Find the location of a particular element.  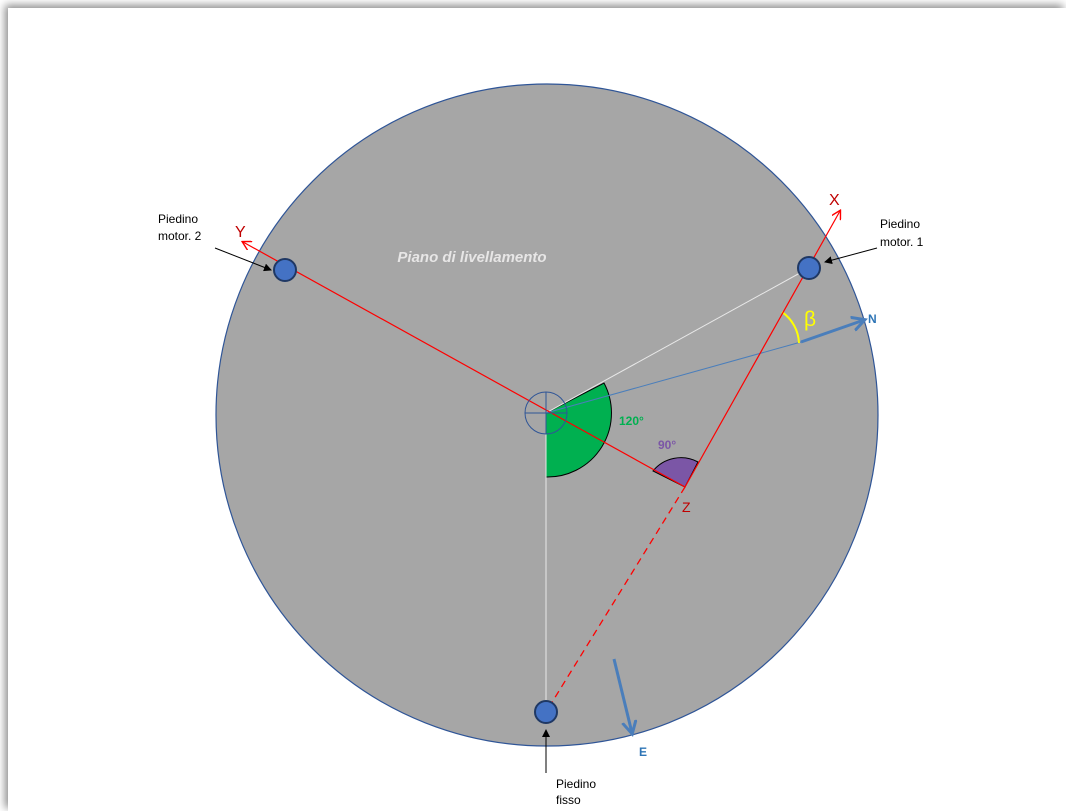

north-arrow is located at coordinates (832, 332).